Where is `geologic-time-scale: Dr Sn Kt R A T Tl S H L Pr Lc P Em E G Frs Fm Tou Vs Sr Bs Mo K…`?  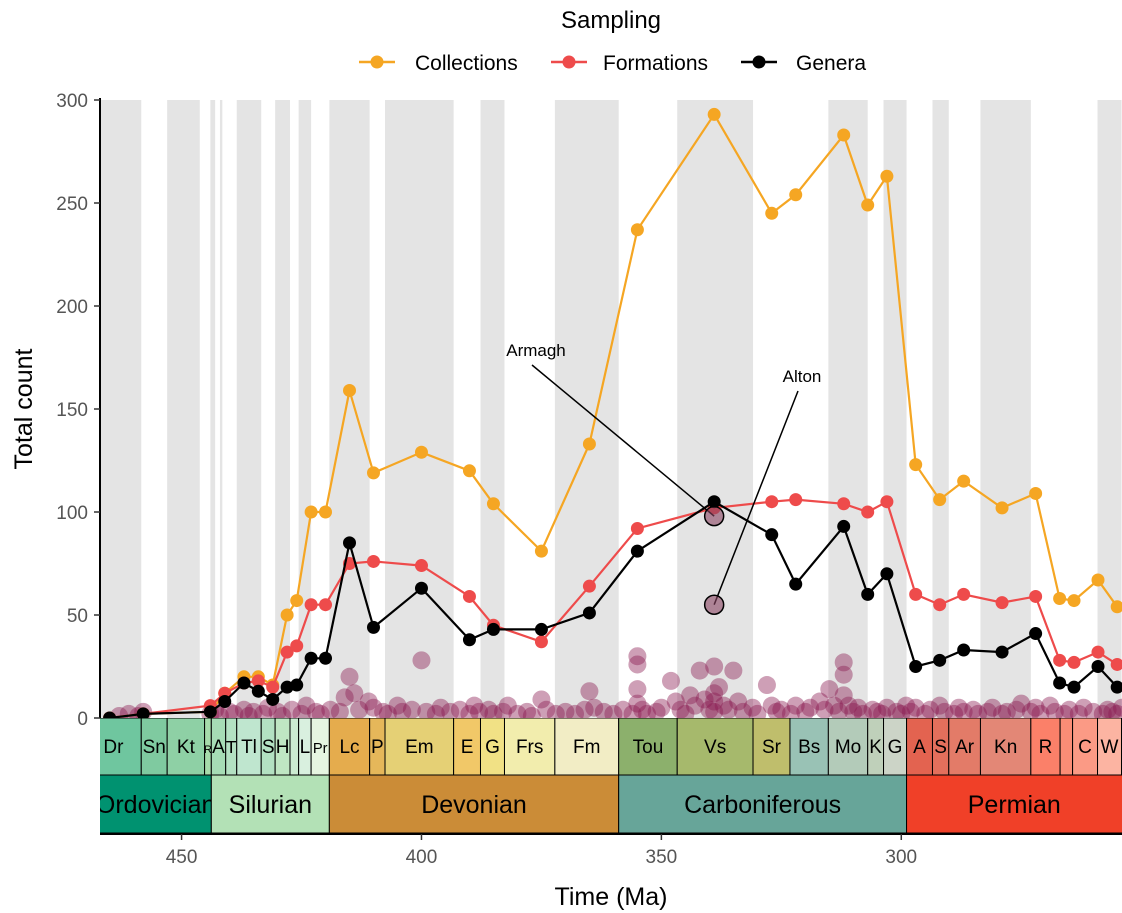
geologic-time-scale: Dr Sn Kt R A T Tl S H L Pr Lc P Em E G Frs Fm Tou Vs Sr Bs Mo K… is located at coordinates (611, 776).